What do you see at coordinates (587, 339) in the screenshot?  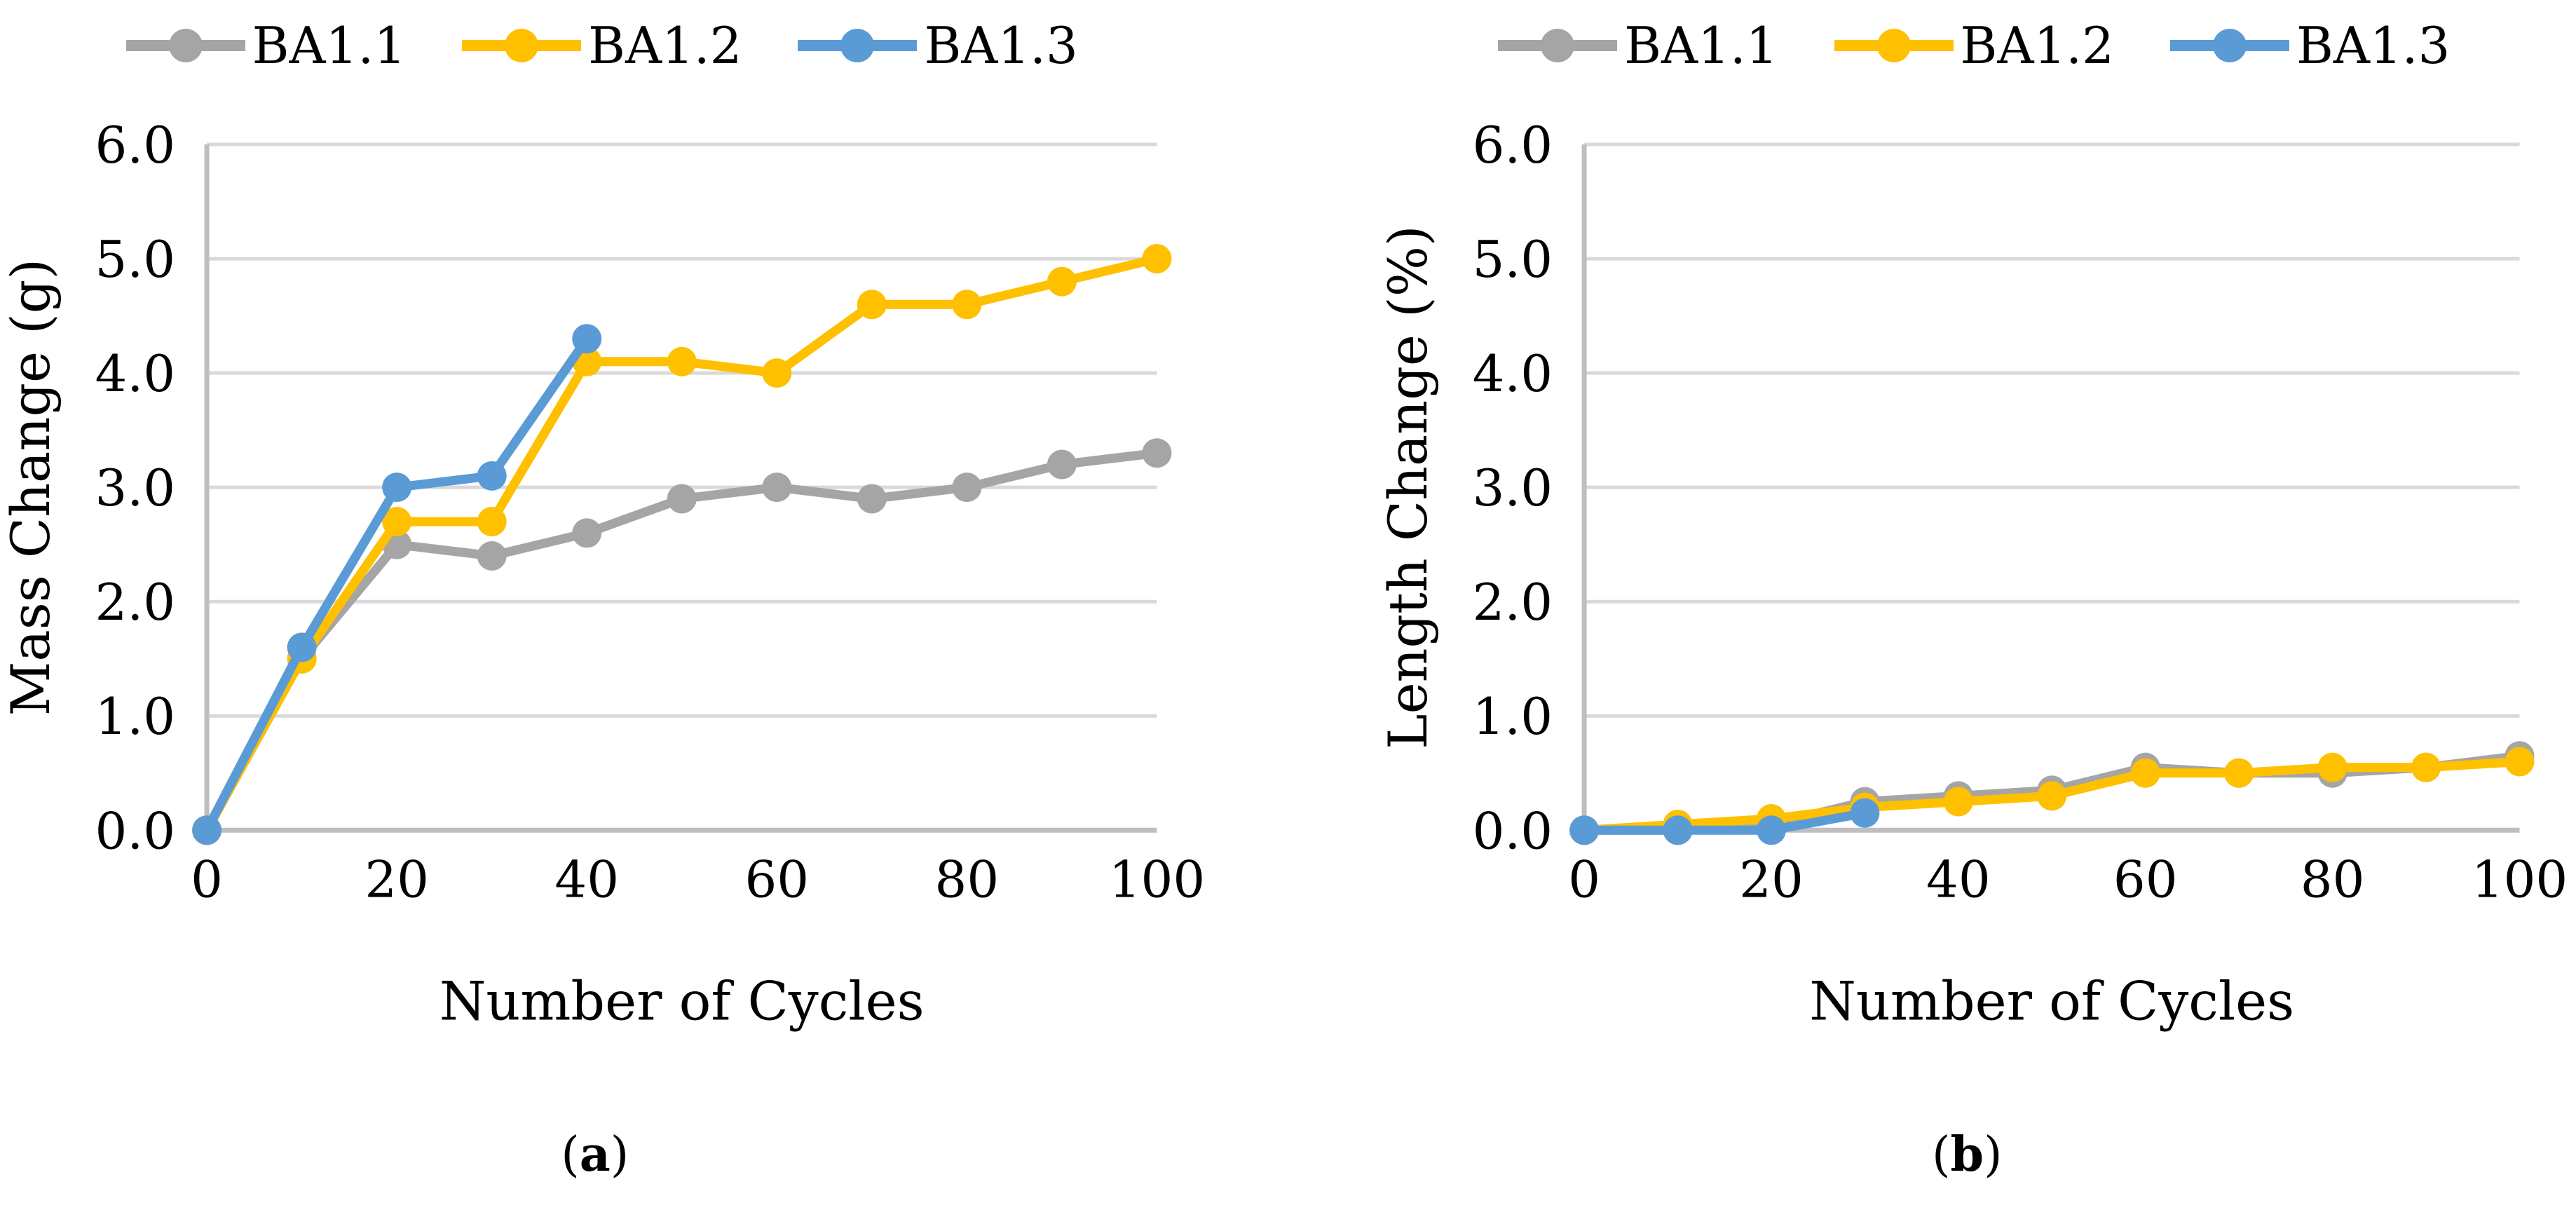 I see `data-point-BA1.3-x40` at bounding box center [587, 339].